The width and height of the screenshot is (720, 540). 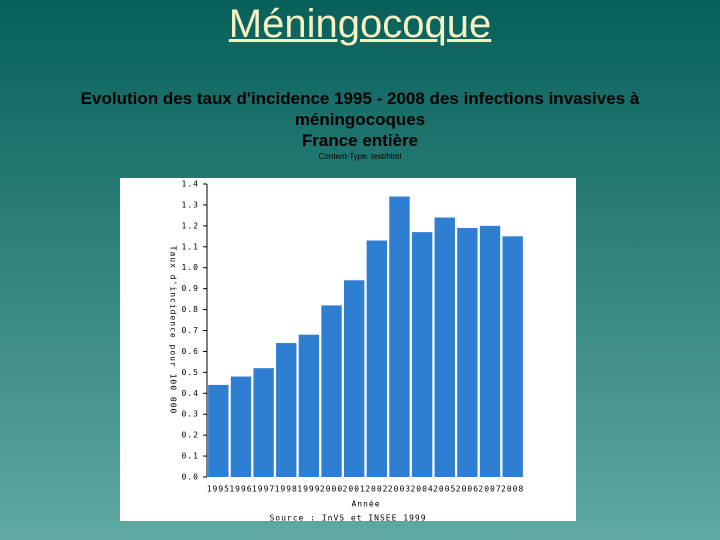 What do you see at coordinates (190, 184) in the screenshot?
I see `y-tick-label: 1.4` at bounding box center [190, 184].